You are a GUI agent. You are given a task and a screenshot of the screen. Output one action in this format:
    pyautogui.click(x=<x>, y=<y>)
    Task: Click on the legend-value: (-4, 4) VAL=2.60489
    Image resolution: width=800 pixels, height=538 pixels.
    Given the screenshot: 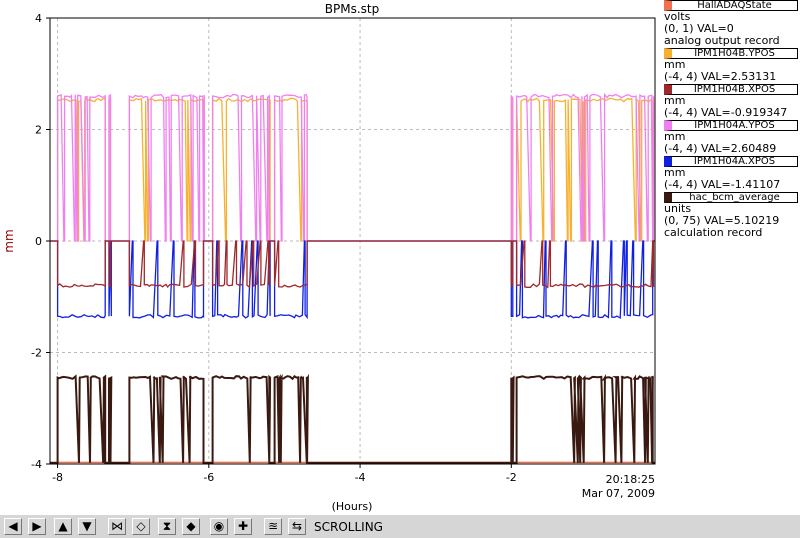 What is the action you would take?
    pyautogui.click(x=720, y=148)
    